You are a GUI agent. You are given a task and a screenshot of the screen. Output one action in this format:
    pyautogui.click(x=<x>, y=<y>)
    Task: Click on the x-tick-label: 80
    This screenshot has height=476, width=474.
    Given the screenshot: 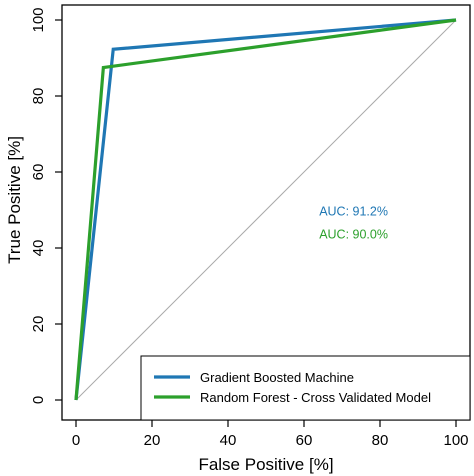 What is the action you would take?
    pyautogui.click(x=380, y=440)
    